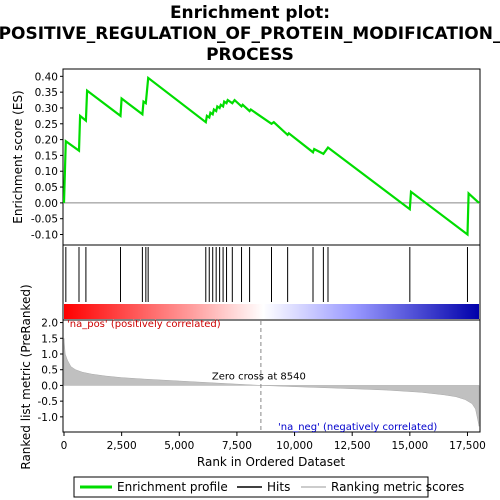 This screenshot has height=500, width=500. Describe the element at coordinates (172, 487) in the screenshot. I see `legend-enrichment-label: Enrichment profile` at that location.